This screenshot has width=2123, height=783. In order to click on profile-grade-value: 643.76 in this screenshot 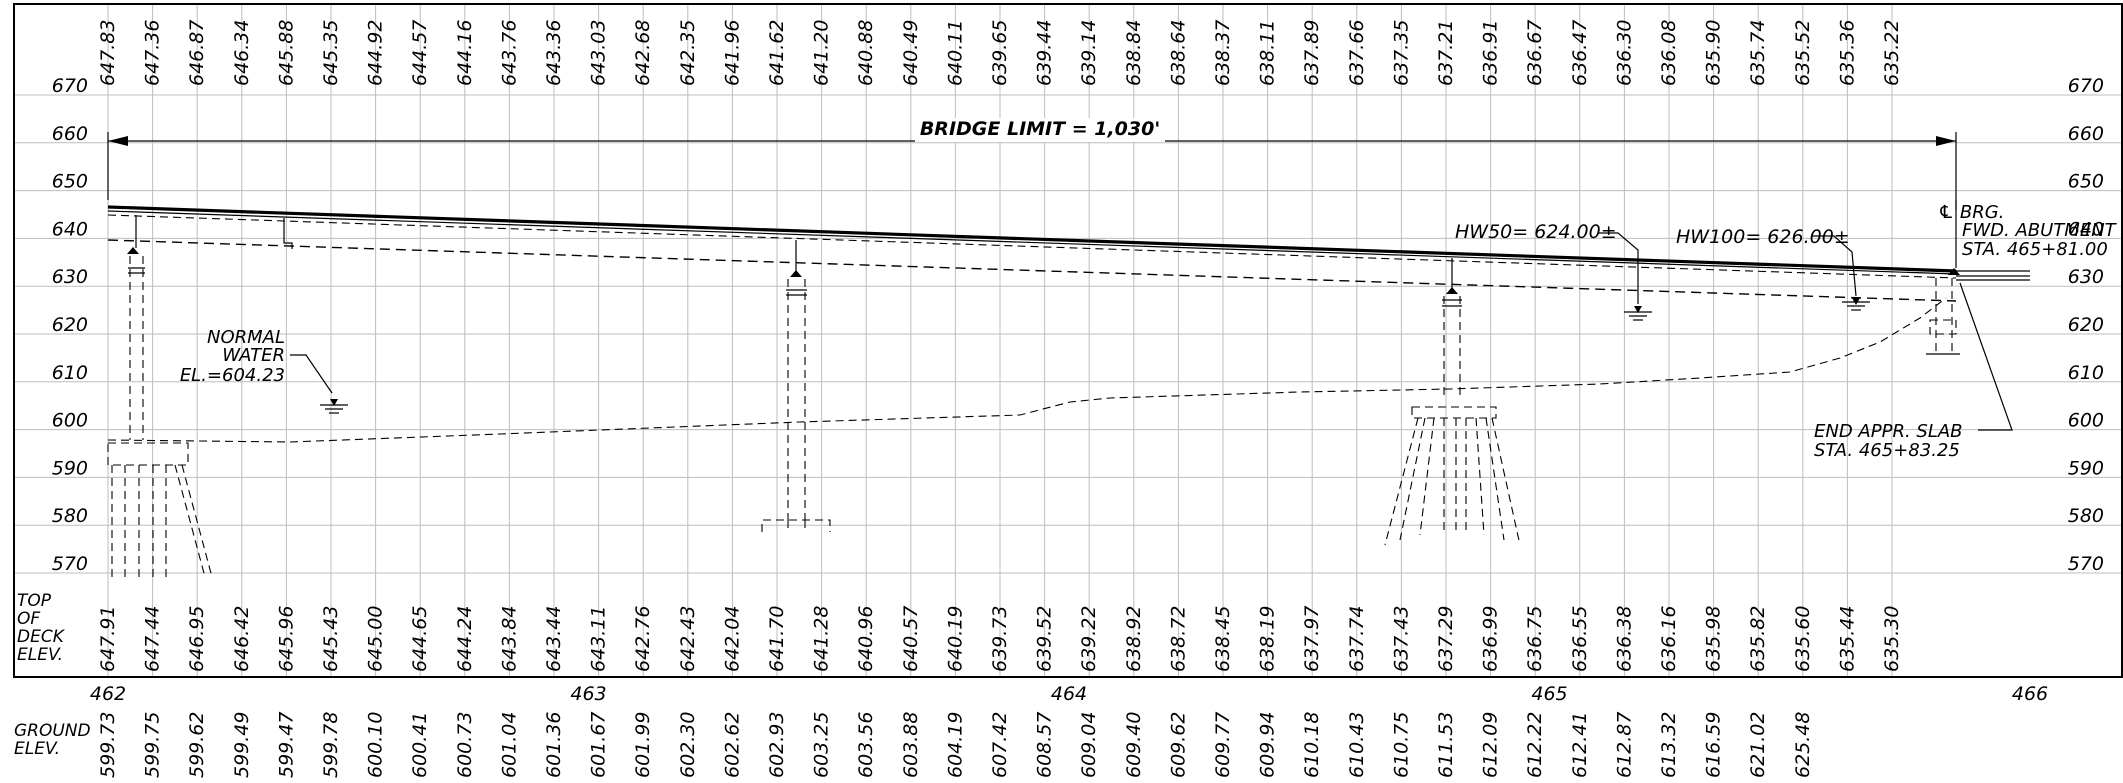, I will do `click(509, 53)`.